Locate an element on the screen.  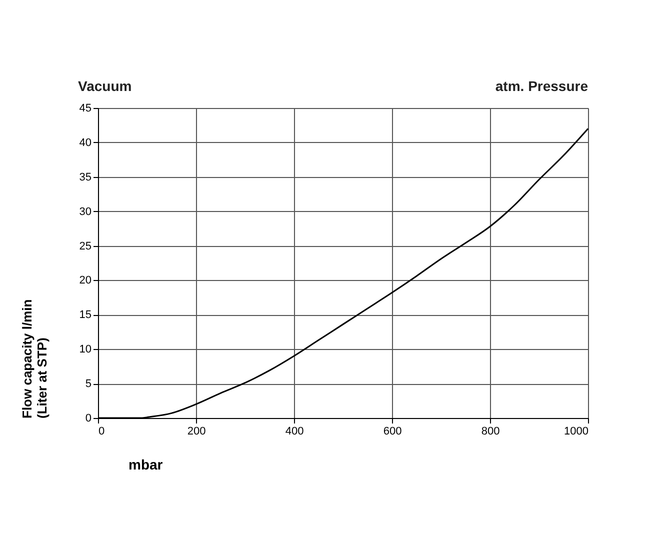
x-tick-label: 1000 is located at coordinates (576, 432).